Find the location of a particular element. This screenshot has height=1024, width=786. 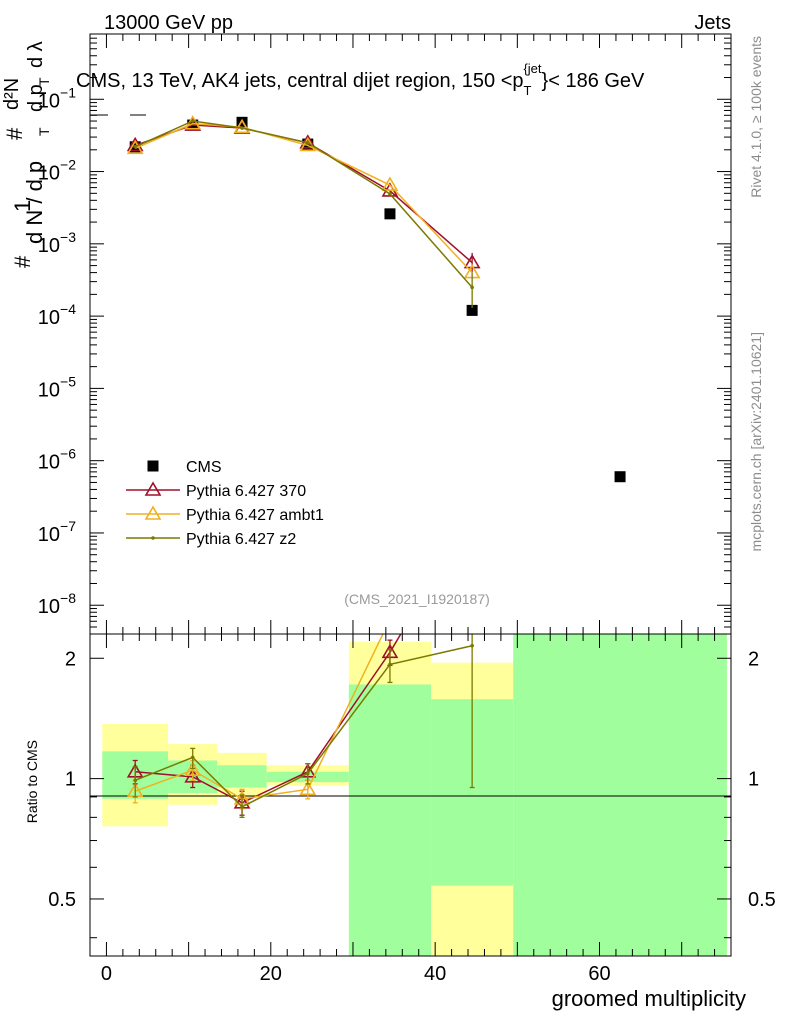

main-ytick-label: 10⁻⁶ is located at coordinates (57, 460).